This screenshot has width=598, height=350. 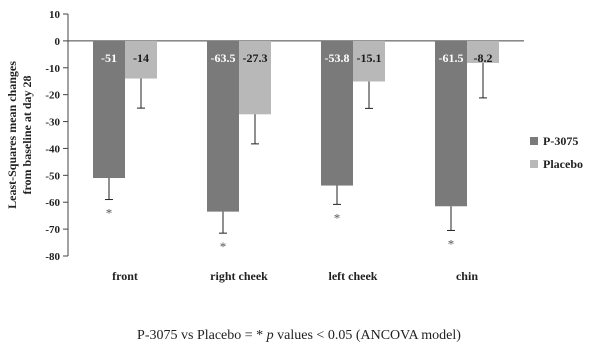 I want to click on data-label: -15.1, so click(x=369, y=58).